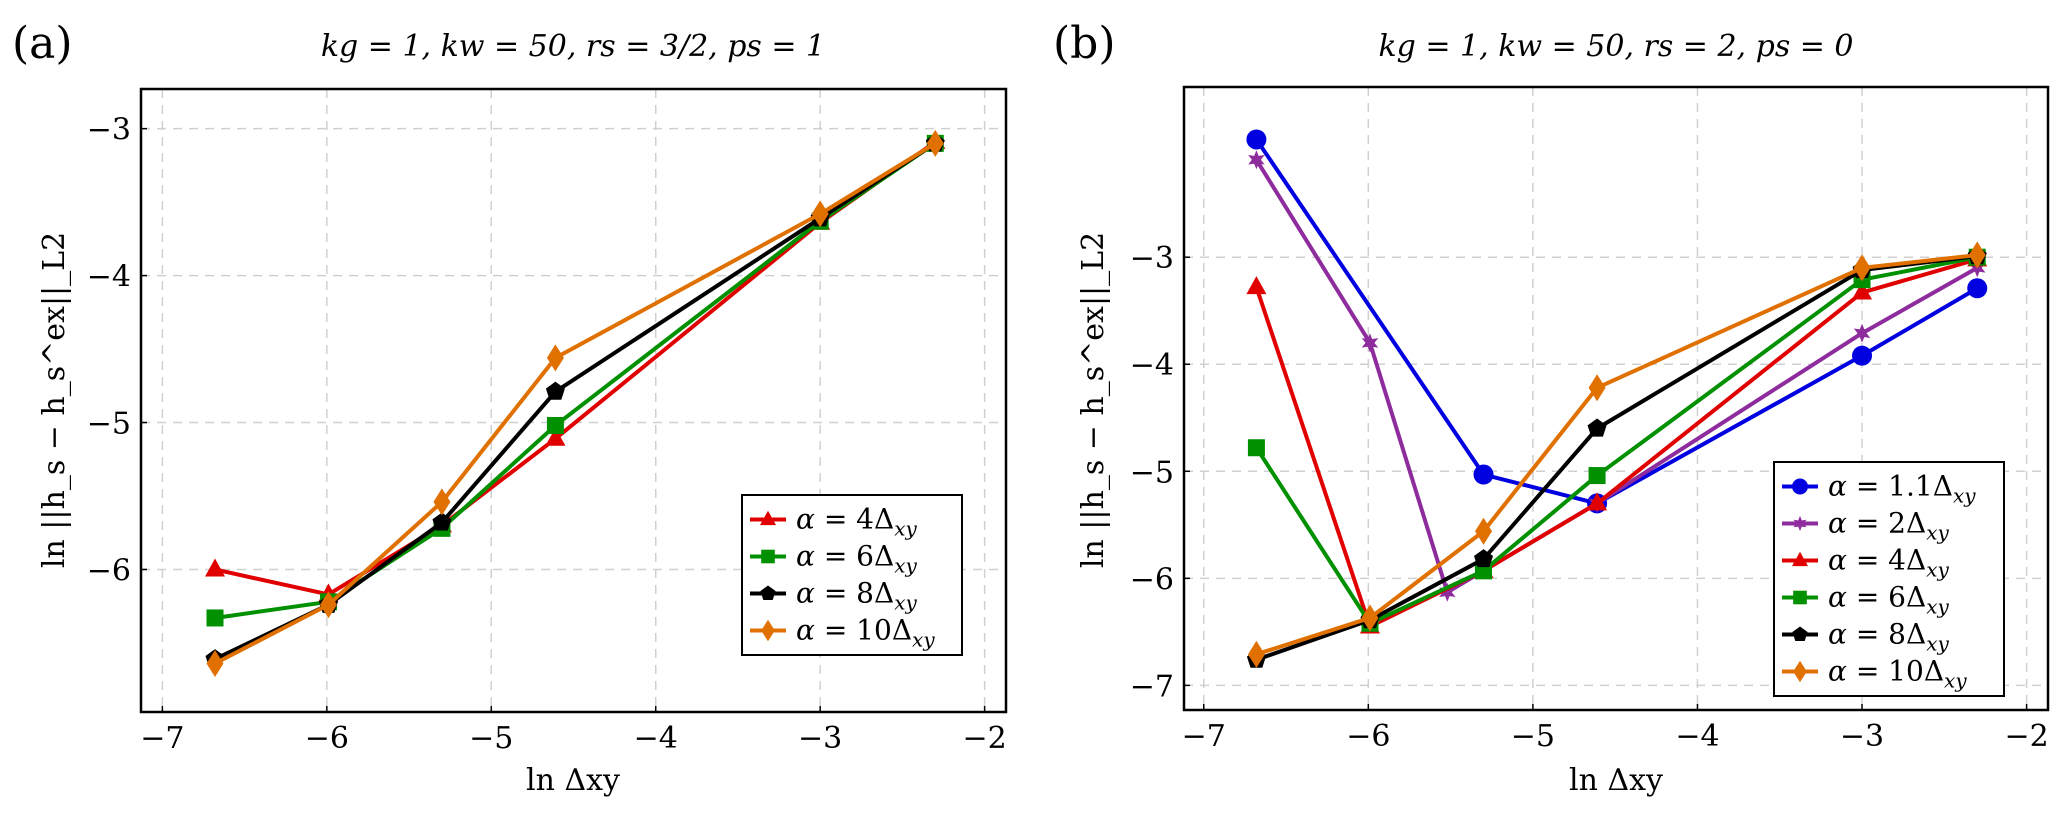  What do you see at coordinates (1800, 671) in the screenshot?
I see `legend-diamond-icon` at bounding box center [1800, 671].